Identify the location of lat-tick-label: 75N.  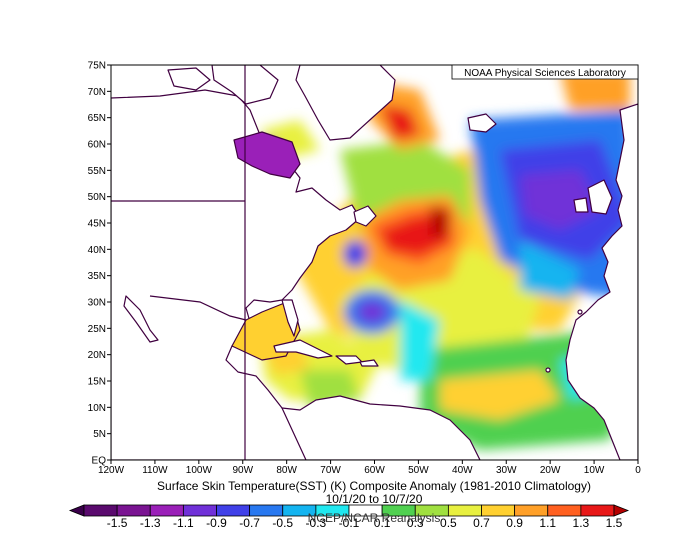
(97, 66).